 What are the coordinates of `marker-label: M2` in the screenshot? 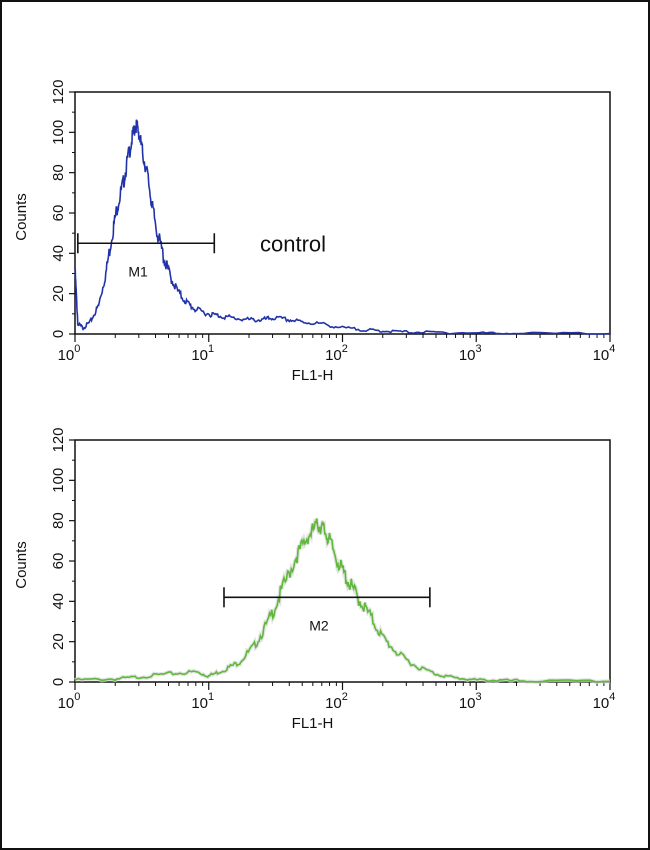 It's located at (319, 625).